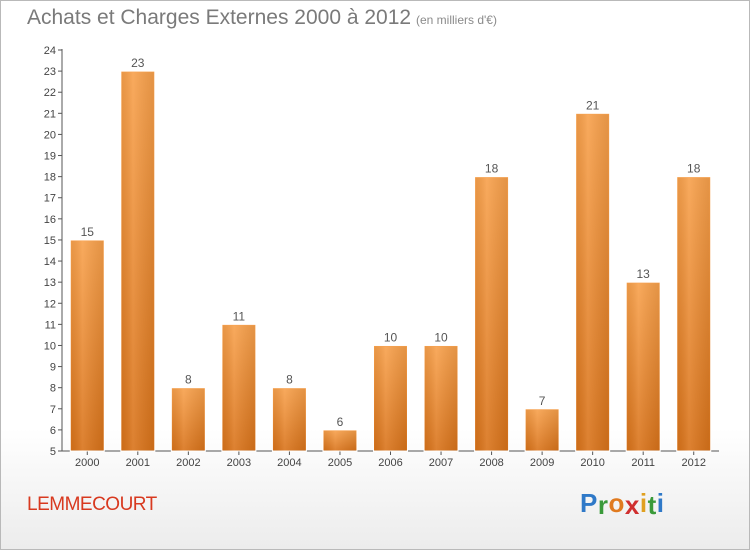 This screenshot has width=750, height=550. What do you see at coordinates (589, 503) in the screenshot?
I see `logo-letter: P` at bounding box center [589, 503].